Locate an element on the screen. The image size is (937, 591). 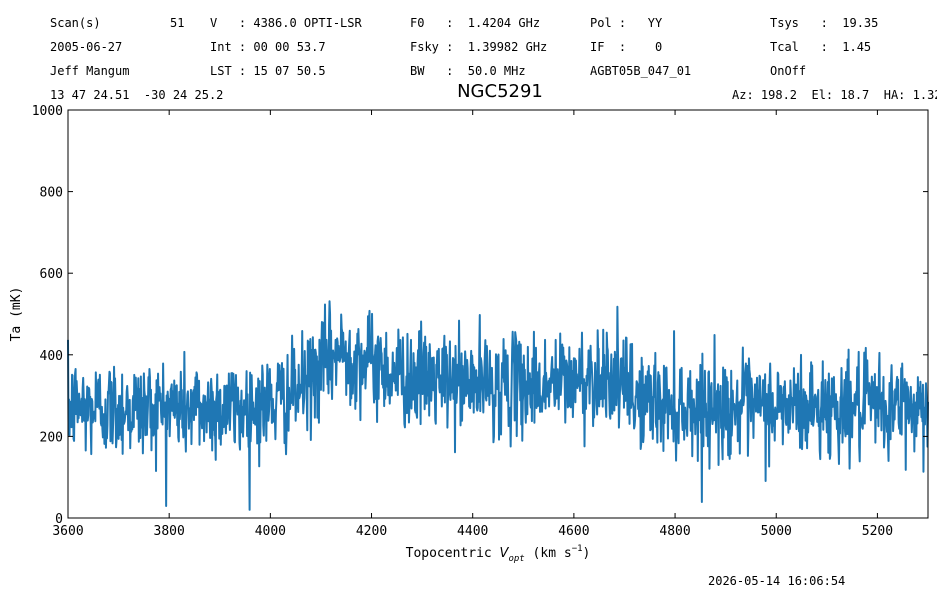
x-tick-label: 3800 is located at coordinates (169, 531).